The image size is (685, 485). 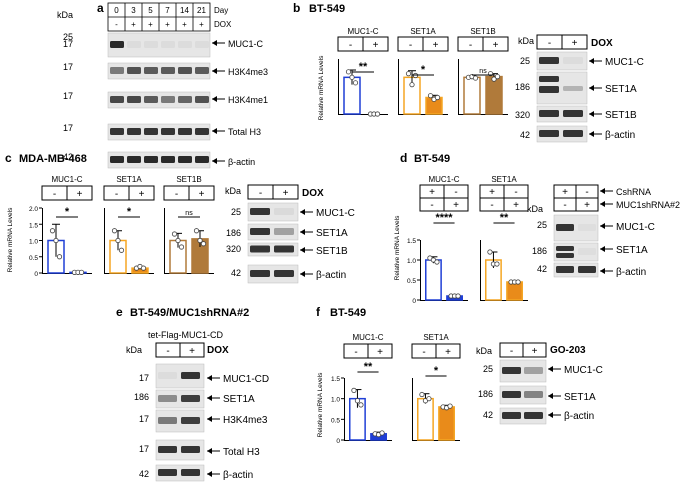 I want to click on sig-label: ****, so click(x=444, y=218).